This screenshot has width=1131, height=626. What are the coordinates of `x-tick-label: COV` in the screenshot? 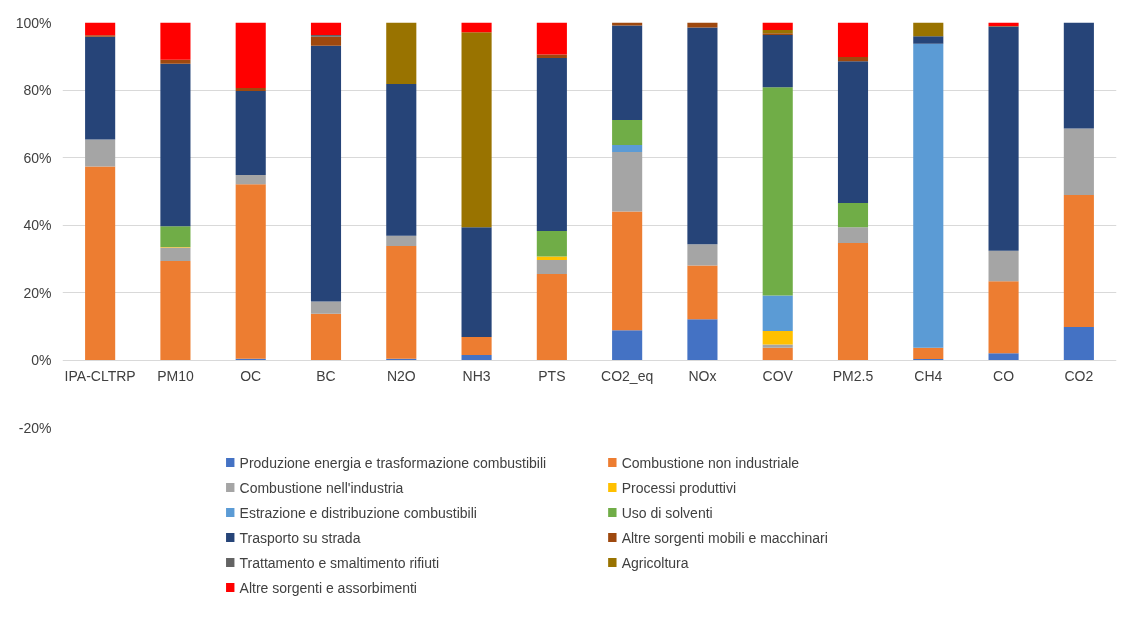 It's located at (778, 376).